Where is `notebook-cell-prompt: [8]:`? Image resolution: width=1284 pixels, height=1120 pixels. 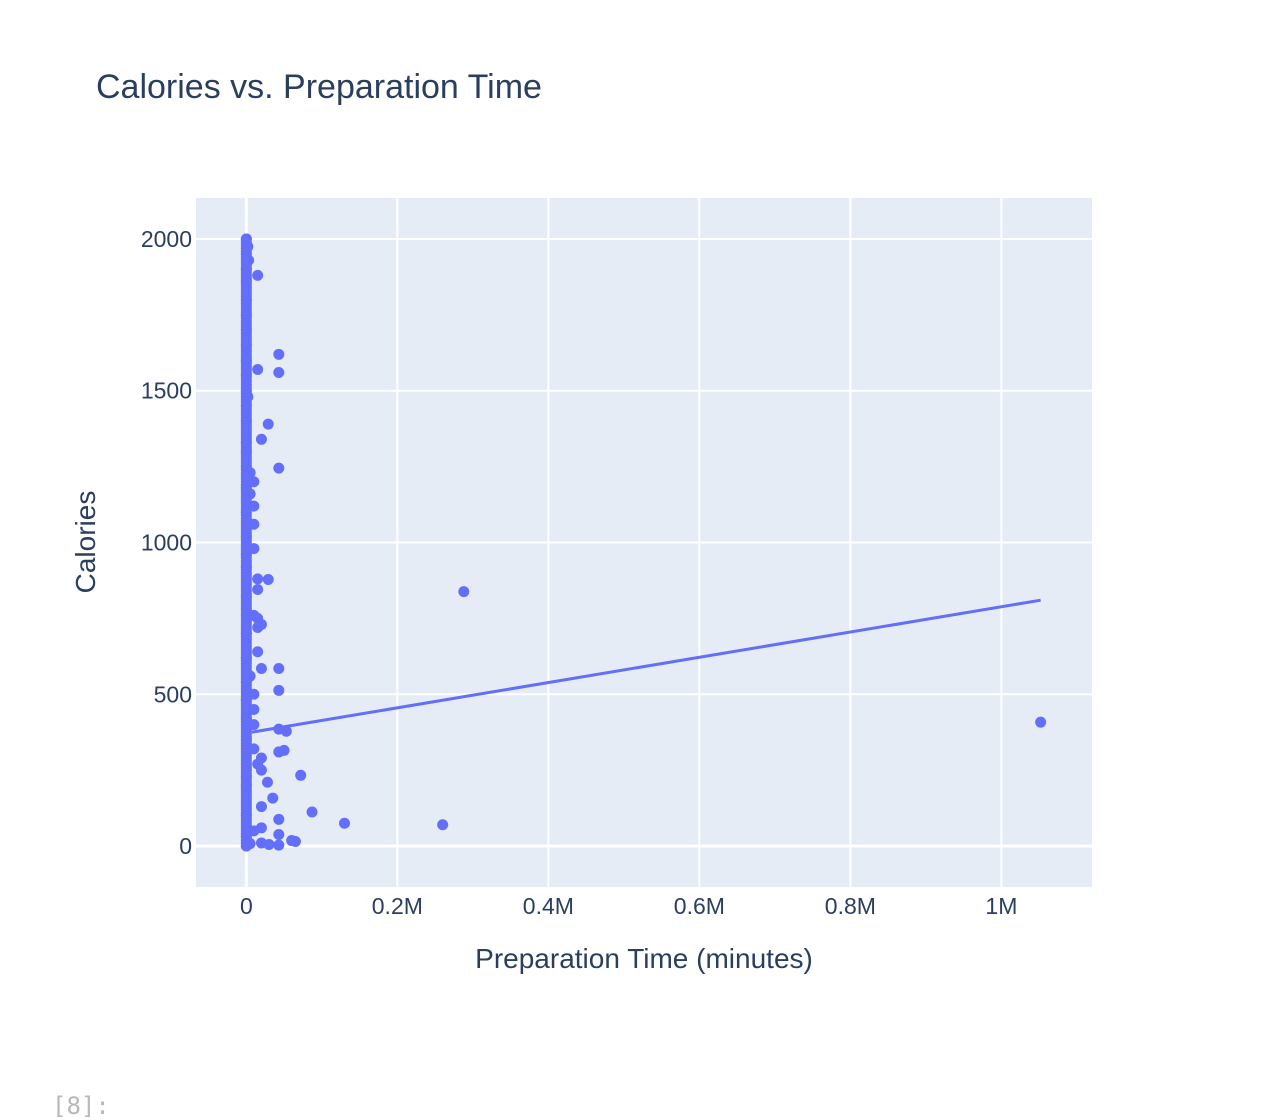 notebook-cell-prompt: [8]: is located at coordinates (81, 1106).